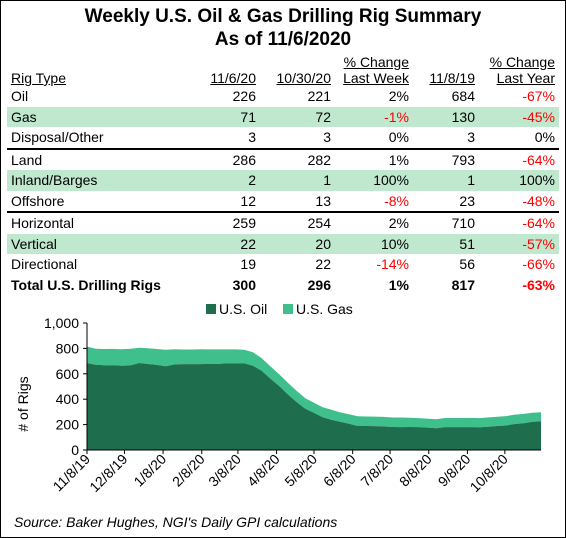  What do you see at coordinates (228, 116) in the screenshot?
I see `value-current-week: 71` at bounding box center [228, 116].